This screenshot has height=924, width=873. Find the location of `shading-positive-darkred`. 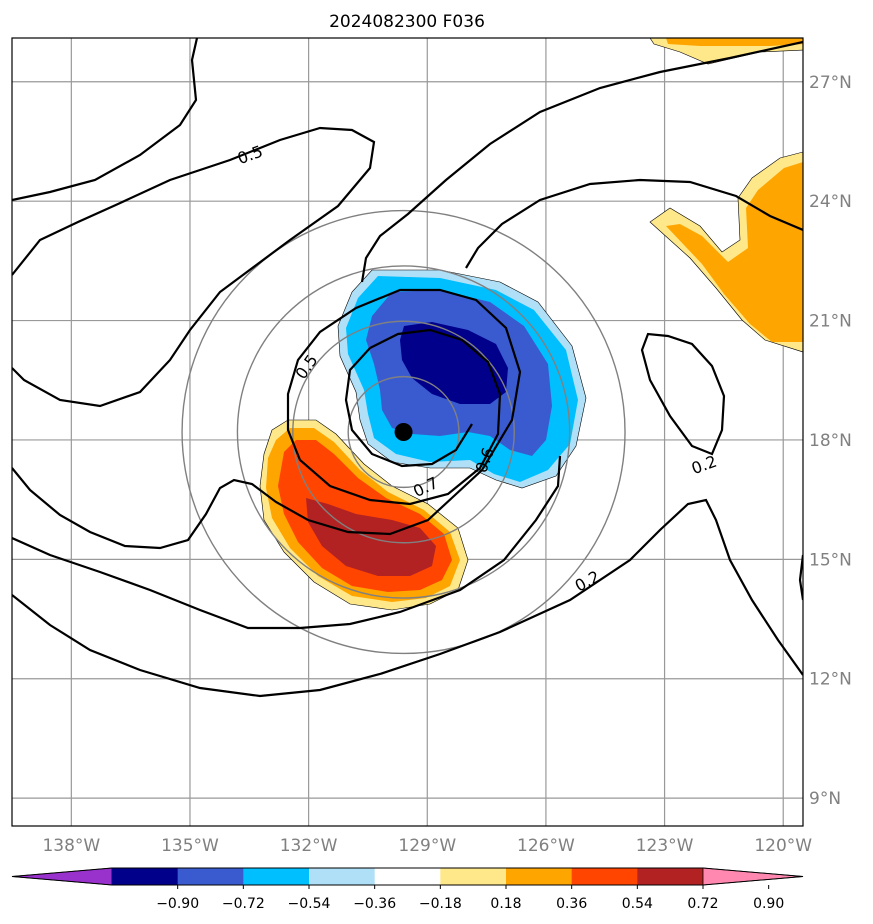

shading-positive-darkred is located at coordinates (371, 537).